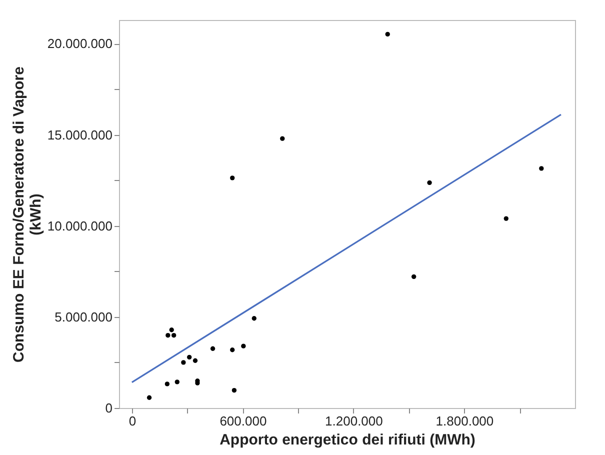 Image resolution: width=605 pixels, height=455 pixels. I want to click on y-axis-title: Consumo EE Forno/Generatore di Vapore (kWh), so click(27, 214).